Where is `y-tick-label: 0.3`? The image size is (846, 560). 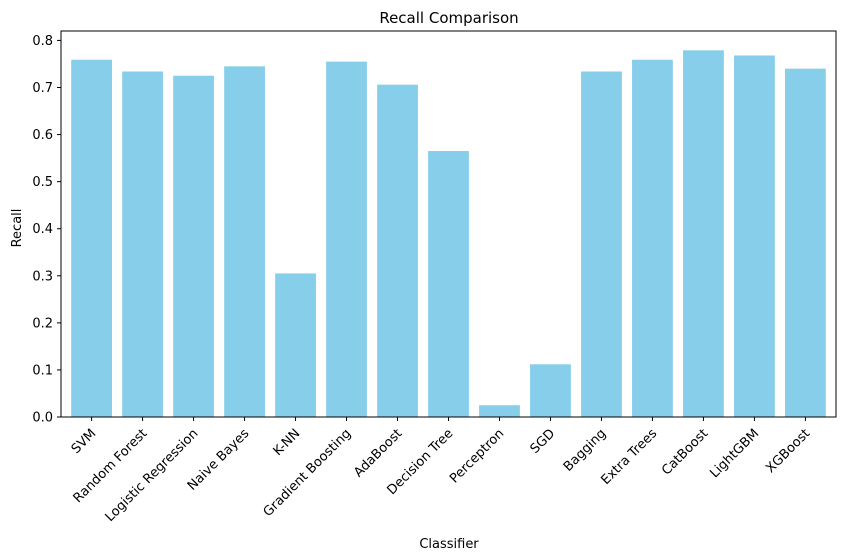 y-tick-label: 0.3 is located at coordinates (42, 276).